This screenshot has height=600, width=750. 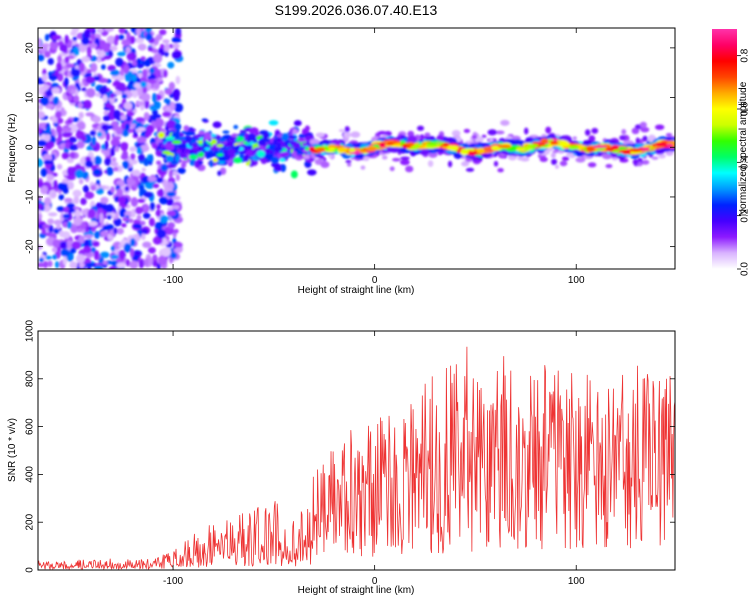 What do you see at coordinates (30, 330) in the screenshot?
I see `snr-y-tick-label: 1000` at bounding box center [30, 330].